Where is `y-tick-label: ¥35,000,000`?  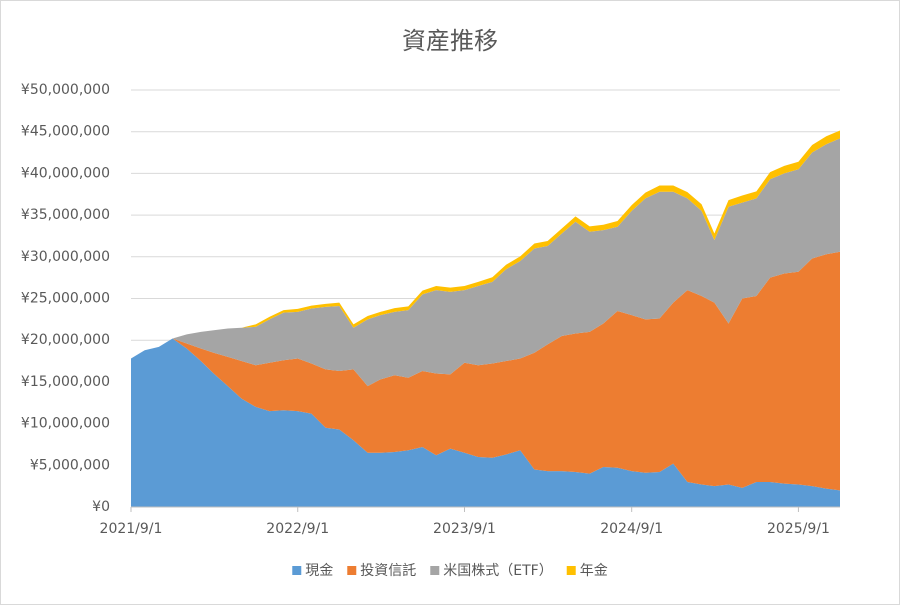 y-tick-label: ¥35,000,000 is located at coordinates (65, 215).